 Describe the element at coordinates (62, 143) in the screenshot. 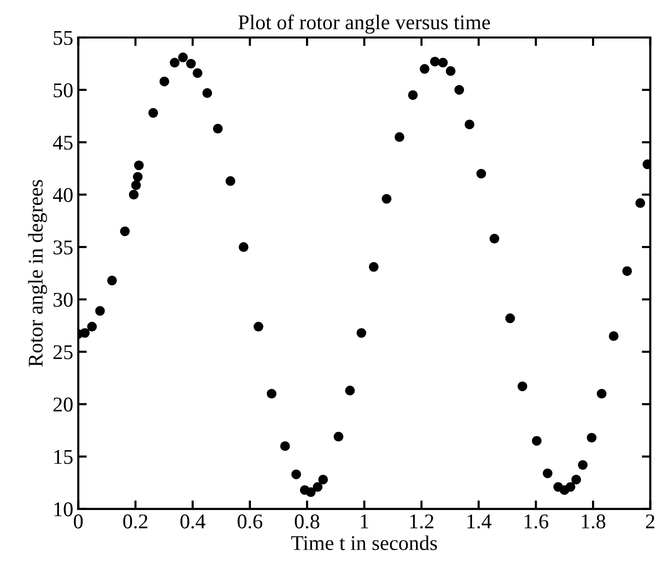

I see `y-tick-label: 45` at that location.